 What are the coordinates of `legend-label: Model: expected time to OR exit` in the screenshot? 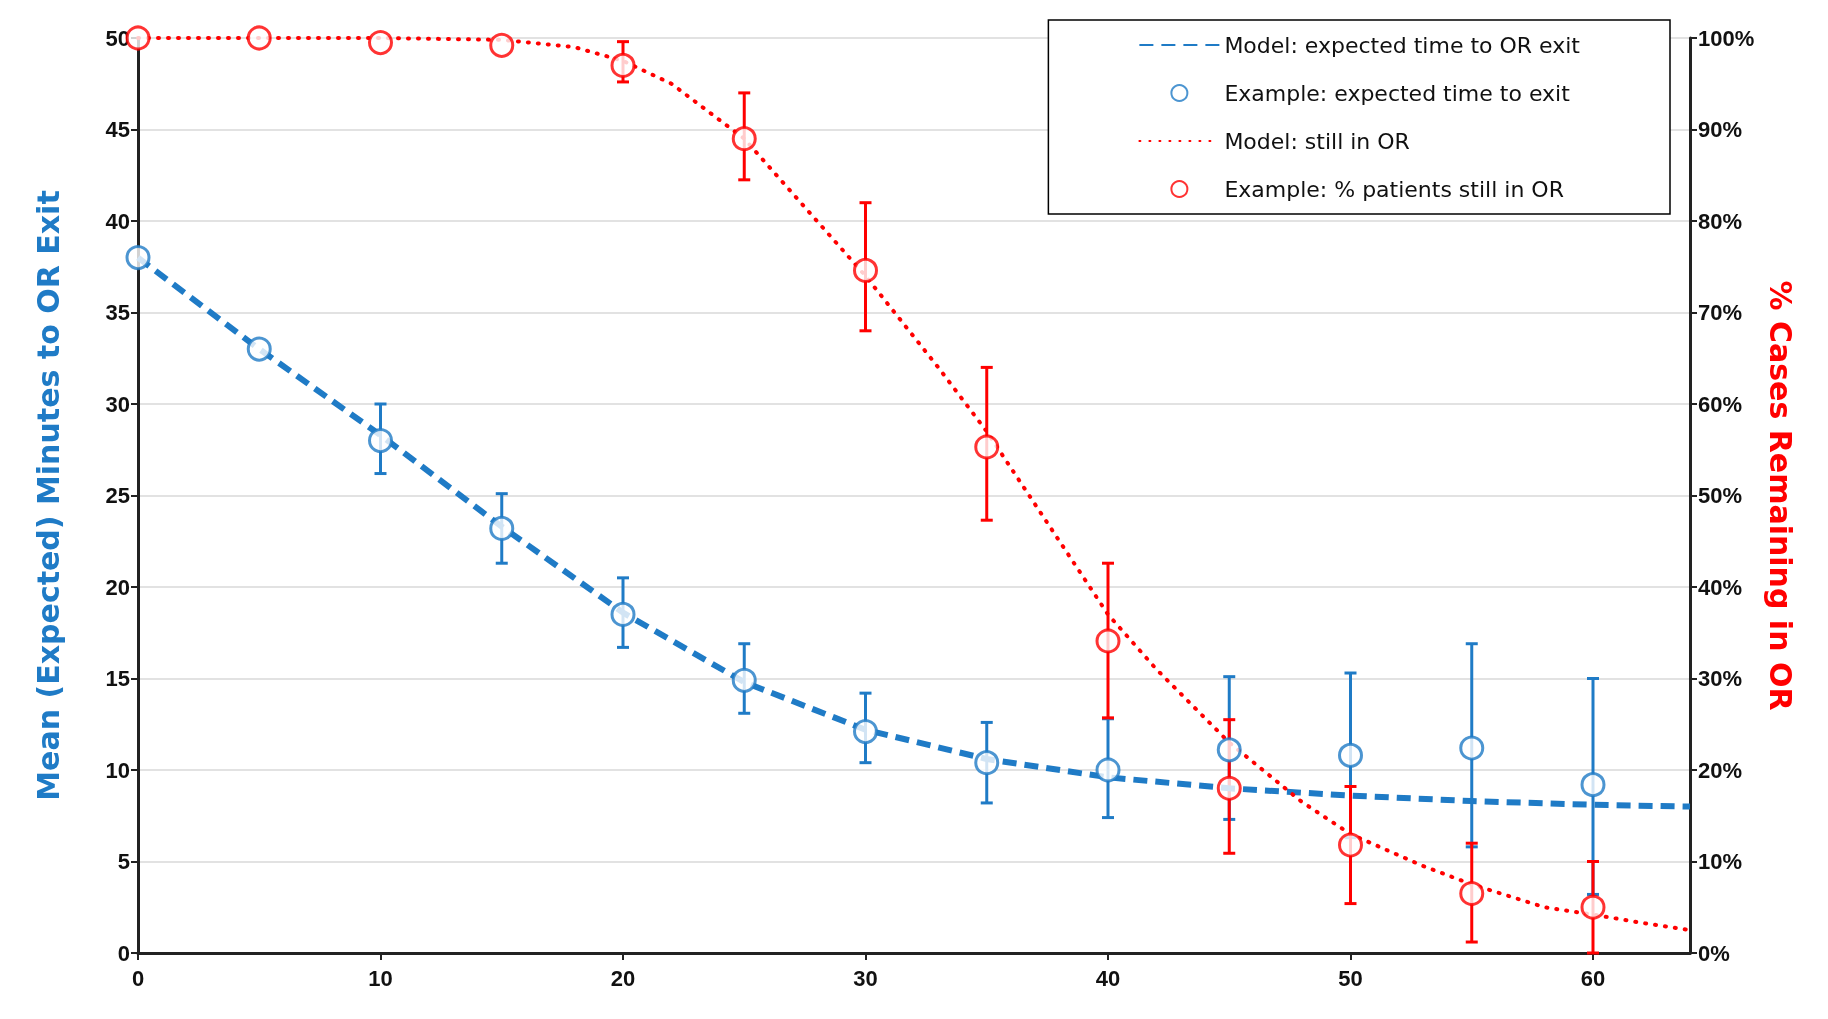 It's located at (1402, 45).